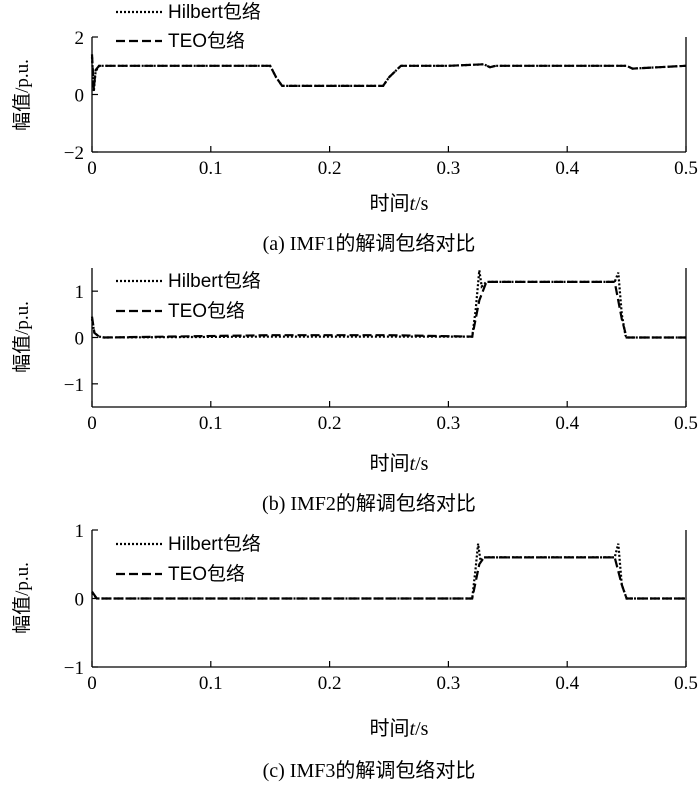  What do you see at coordinates (74, 153) in the screenshot?
I see `y-tick-label: −2` at bounding box center [74, 153].